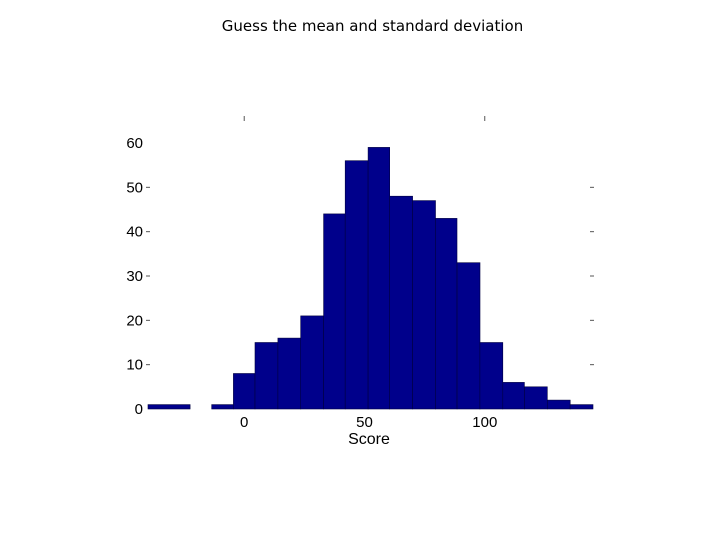 The width and height of the screenshot is (720, 540). I want to click on x-axis-label: Score, so click(369, 439).